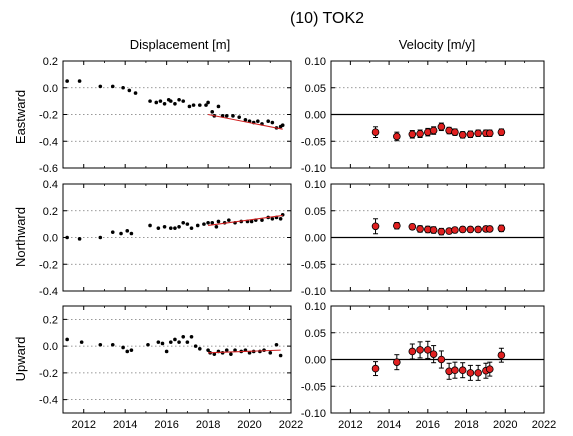 The width and height of the screenshot is (573, 436). Describe the element at coordinates (466, 425) in the screenshot. I see `x-tick-label: 2018` at that location.